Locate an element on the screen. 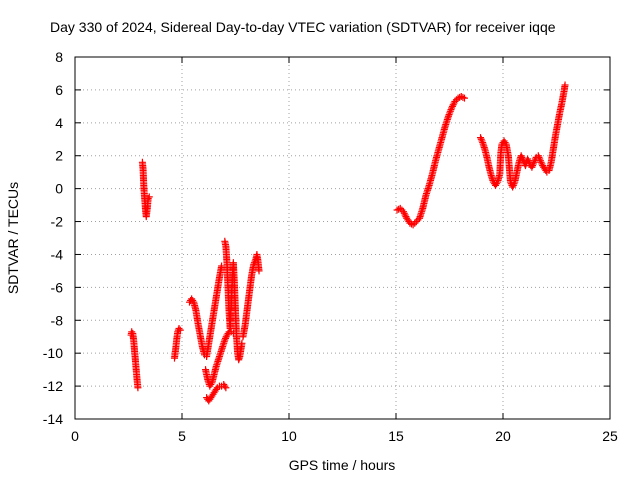 This screenshot has height=480, width=640. y-tick-label: -12 is located at coordinates (53, 386).